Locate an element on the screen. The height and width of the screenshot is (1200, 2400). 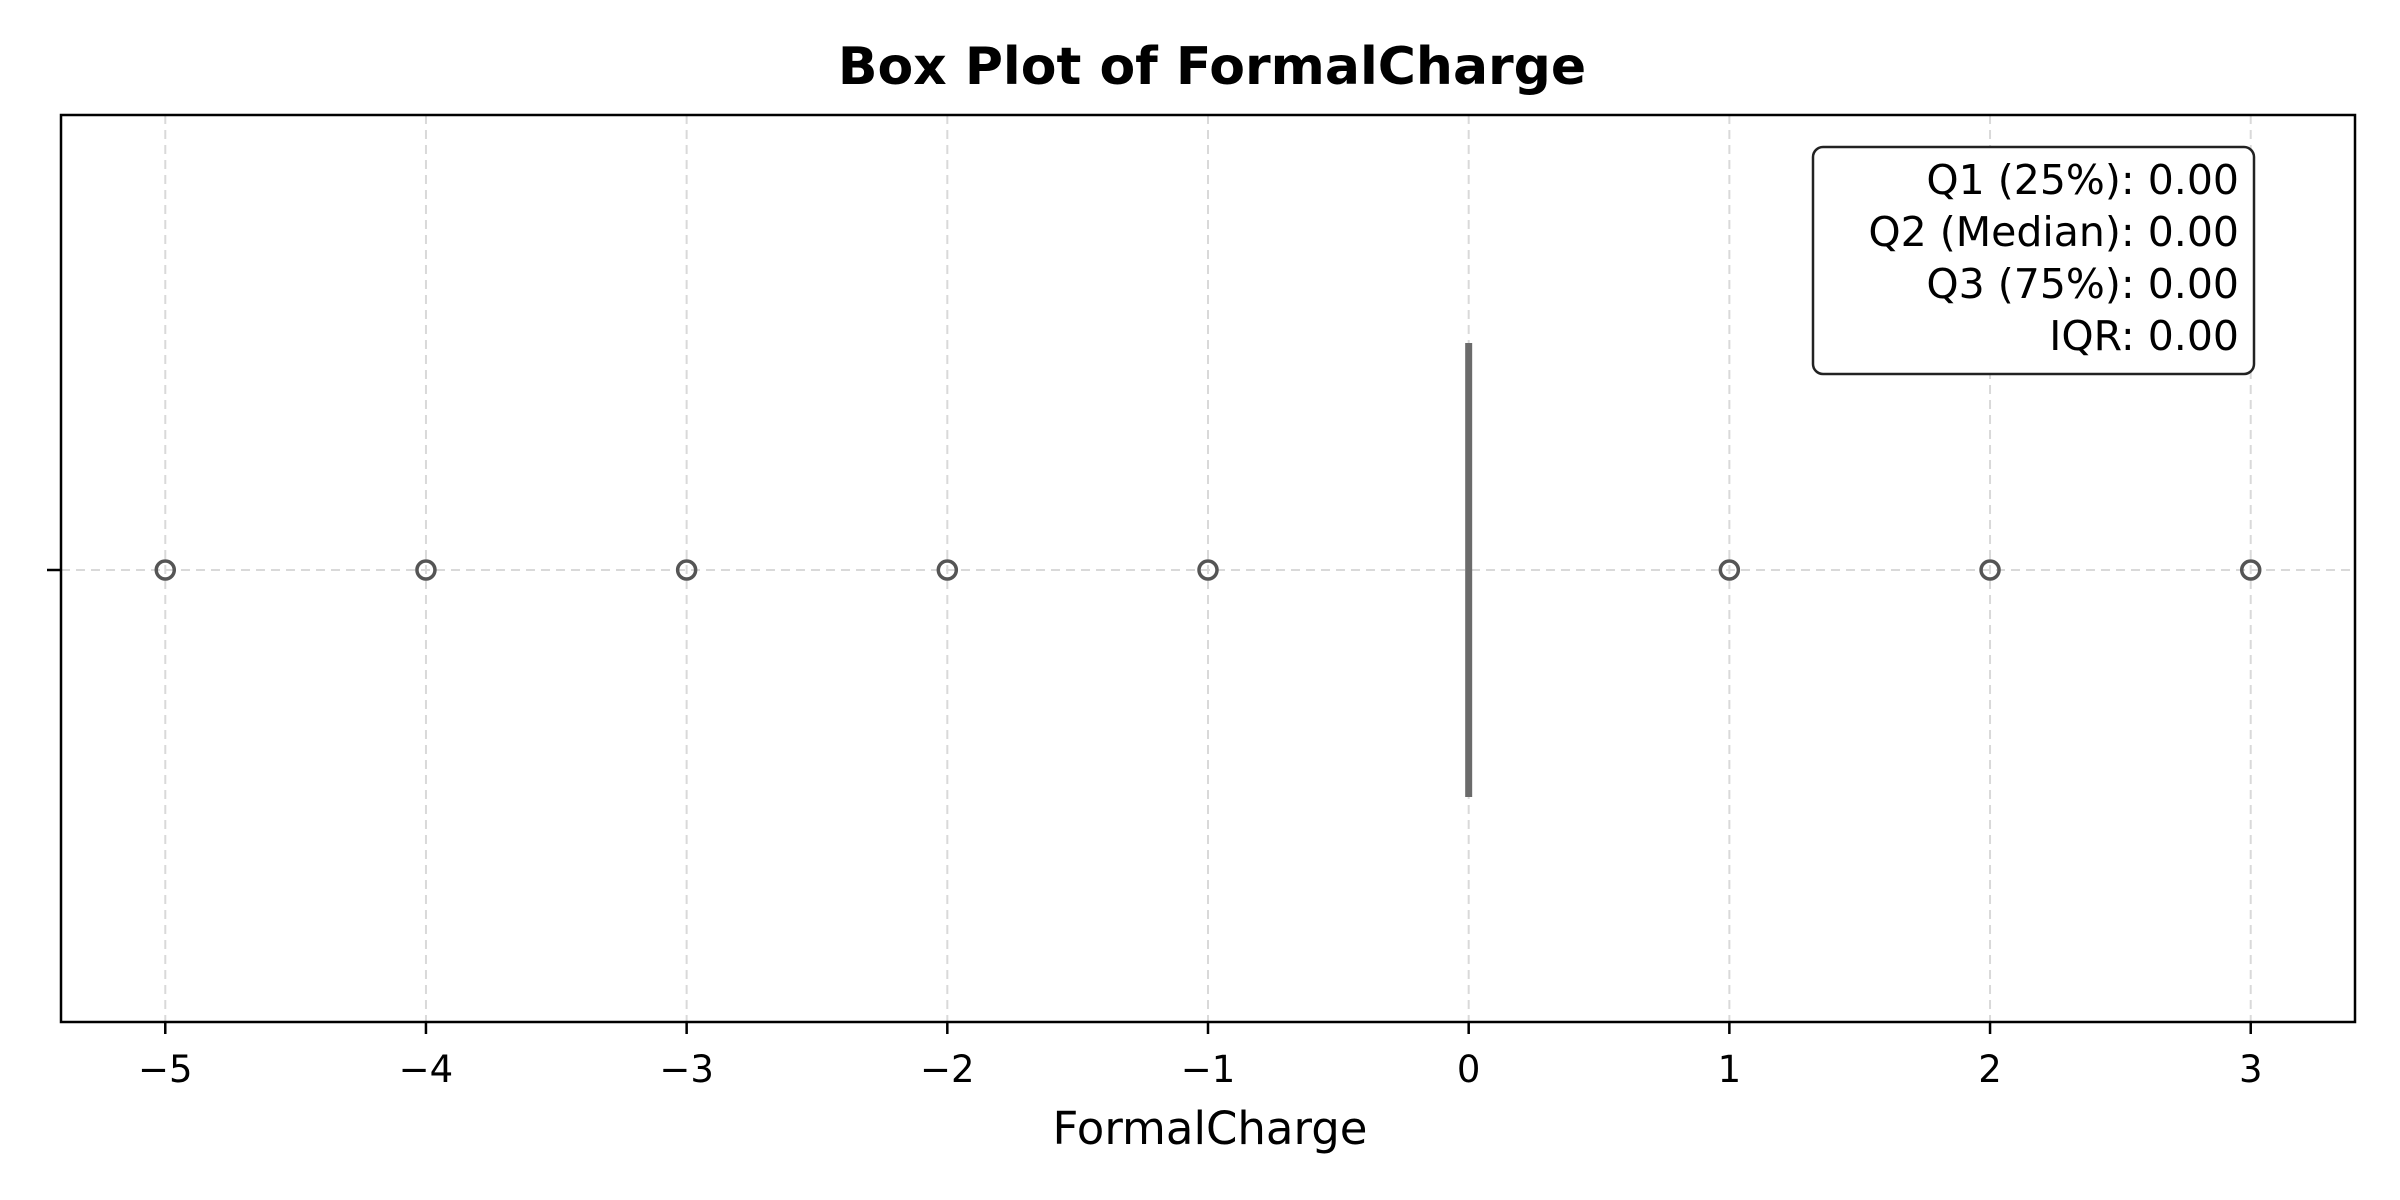
x-tick-label: −2 is located at coordinates (947, 1069).